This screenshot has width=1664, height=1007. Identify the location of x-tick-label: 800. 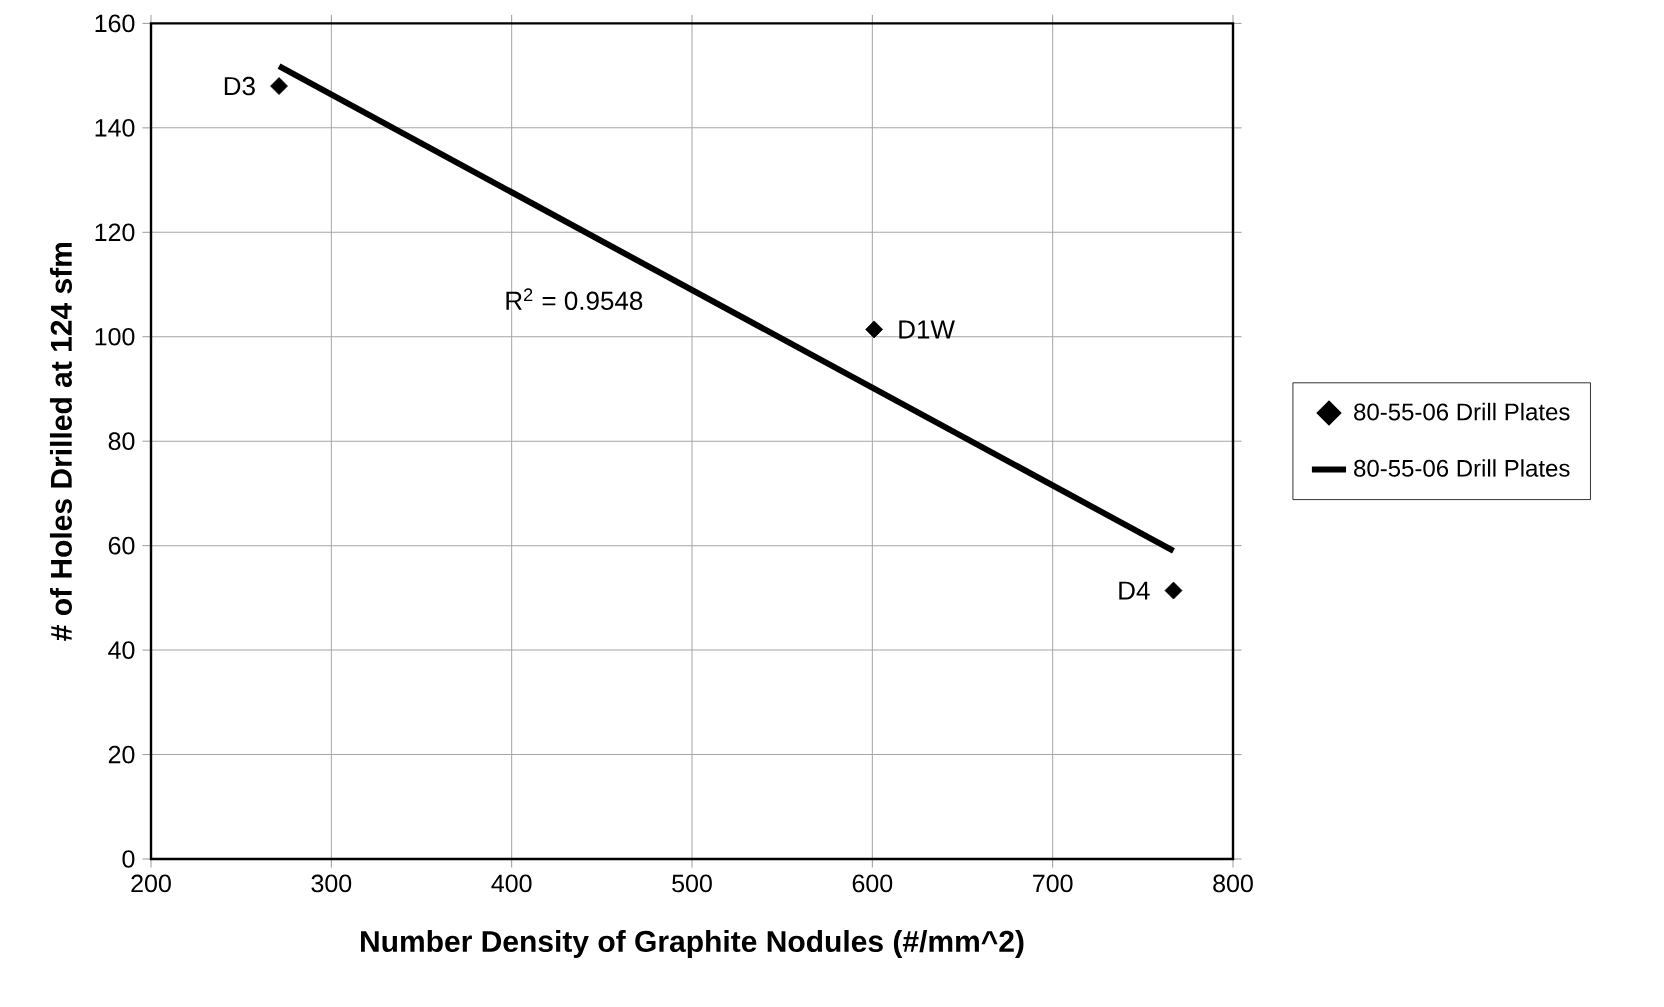
(1233, 883).